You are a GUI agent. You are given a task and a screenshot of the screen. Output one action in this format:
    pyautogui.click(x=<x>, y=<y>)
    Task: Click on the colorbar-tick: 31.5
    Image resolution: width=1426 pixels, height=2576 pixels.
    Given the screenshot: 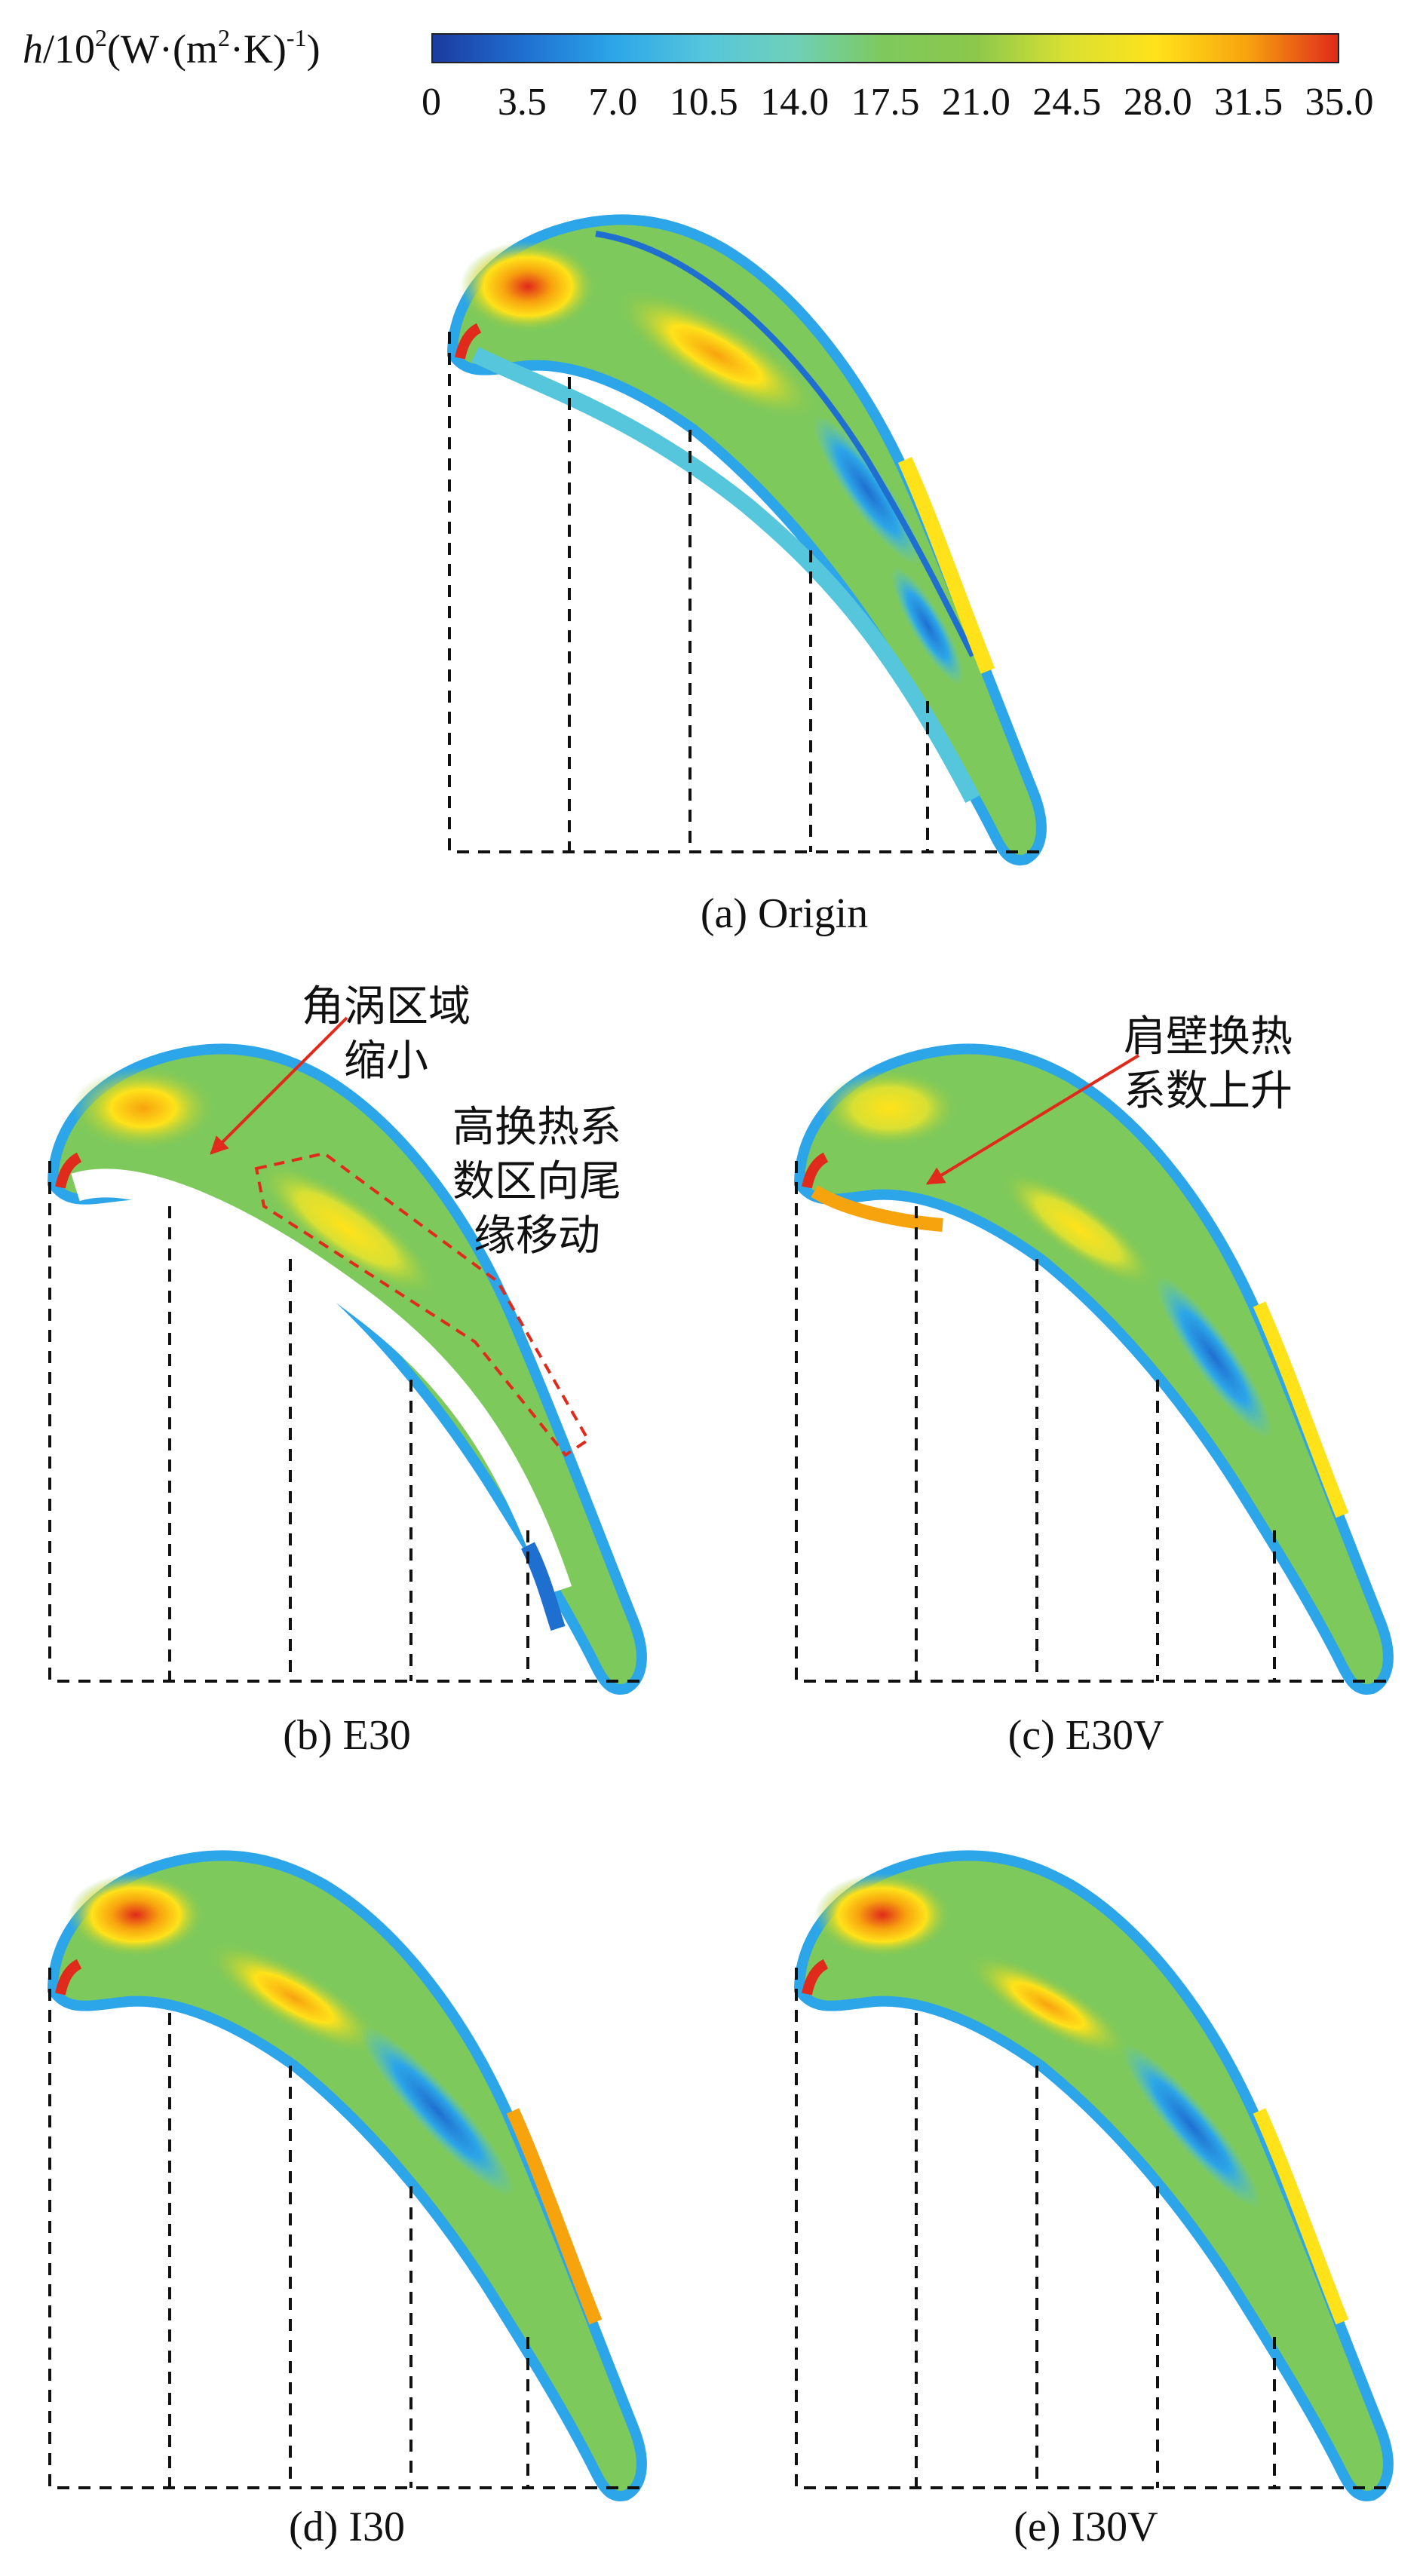 What is the action you would take?
    pyautogui.click(x=1248, y=102)
    